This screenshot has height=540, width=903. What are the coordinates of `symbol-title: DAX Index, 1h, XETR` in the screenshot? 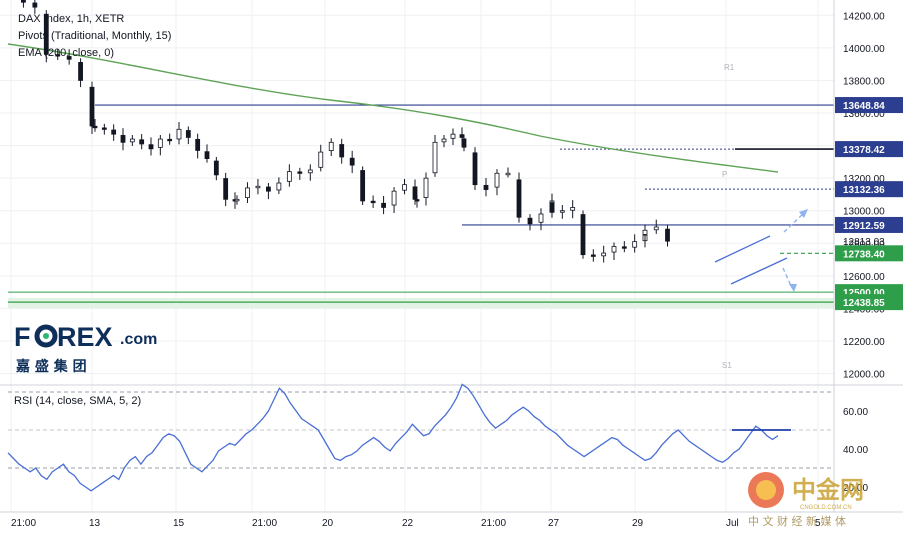 It's located at (71, 19).